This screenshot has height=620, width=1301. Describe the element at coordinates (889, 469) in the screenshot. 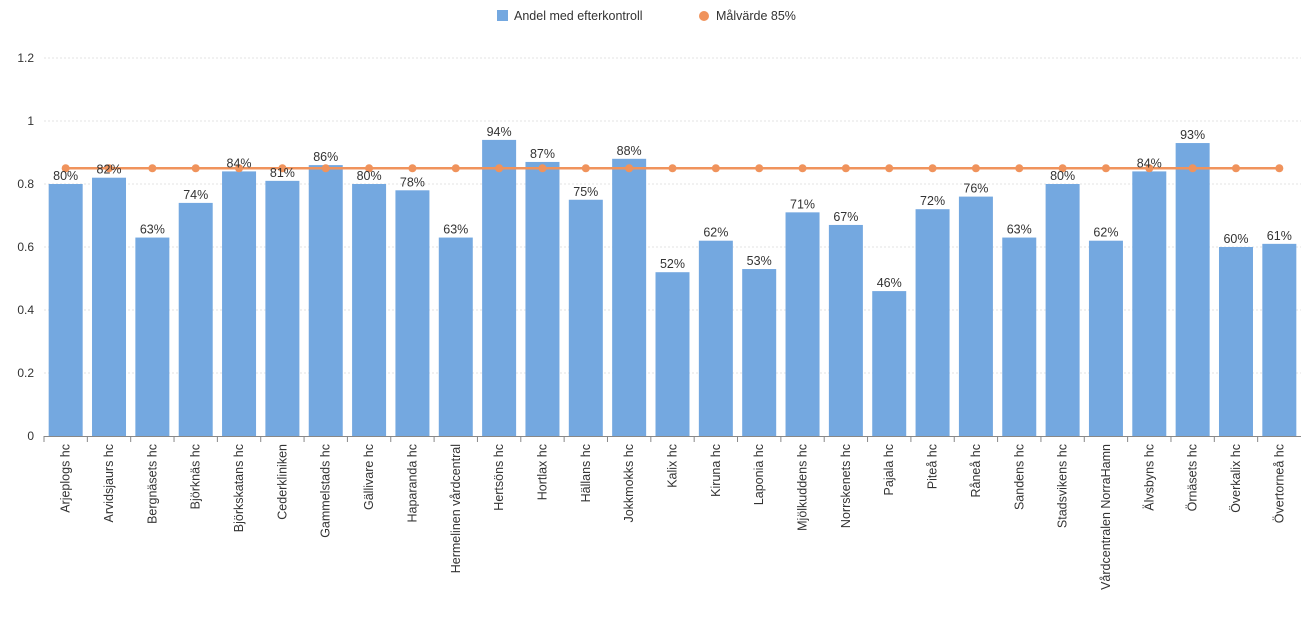

I see `x-tick-label: Pajala hc` at that location.